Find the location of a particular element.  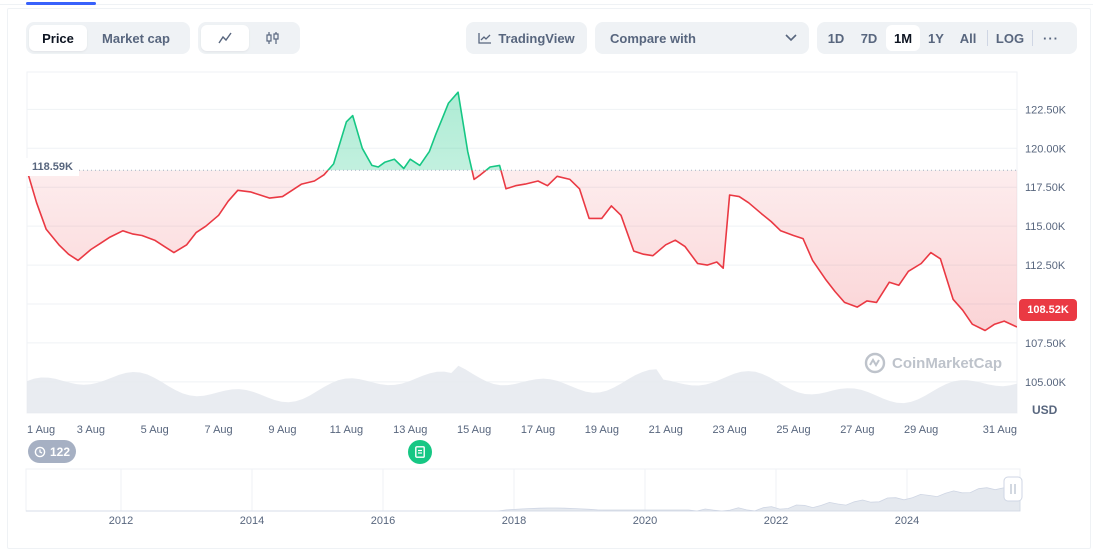

x-tick-label: 1 Aug is located at coordinates (41, 430).